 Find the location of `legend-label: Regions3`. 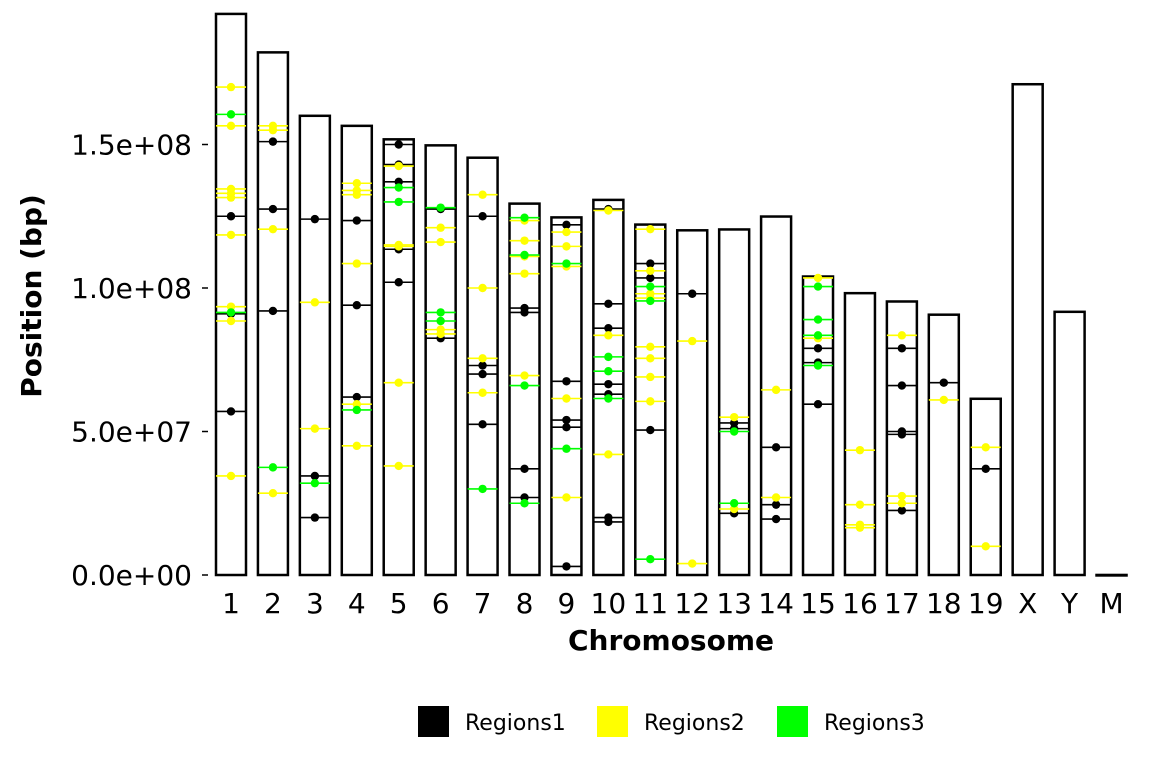

legend-label: Regions3 is located at coordinates (874, 723).